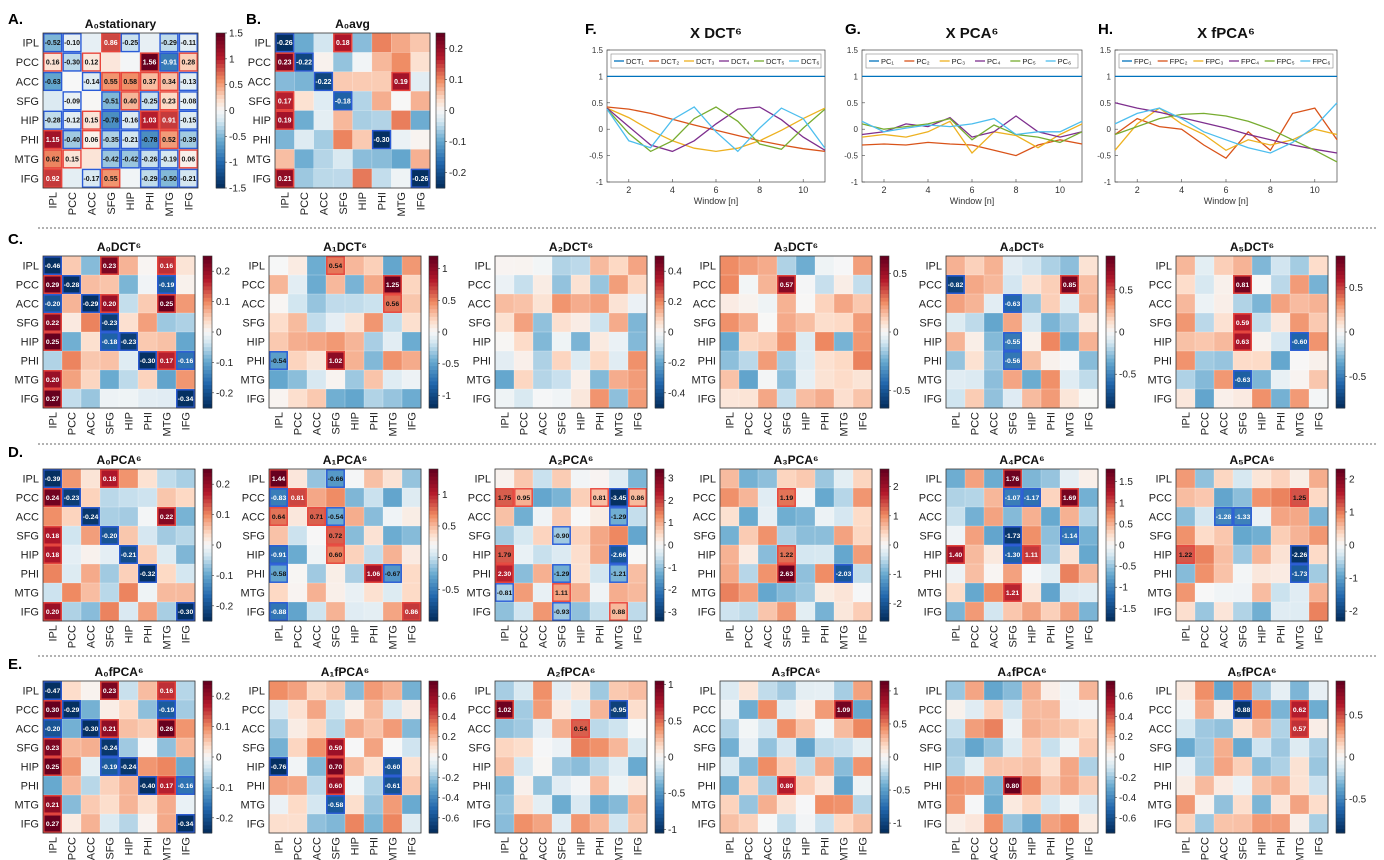 This screenshot has width=1384, height=860. What do you see at coordinates (525, 848) in the screenshot?
I see `col-tick-label: PCC` at bounding box center [525, 848].